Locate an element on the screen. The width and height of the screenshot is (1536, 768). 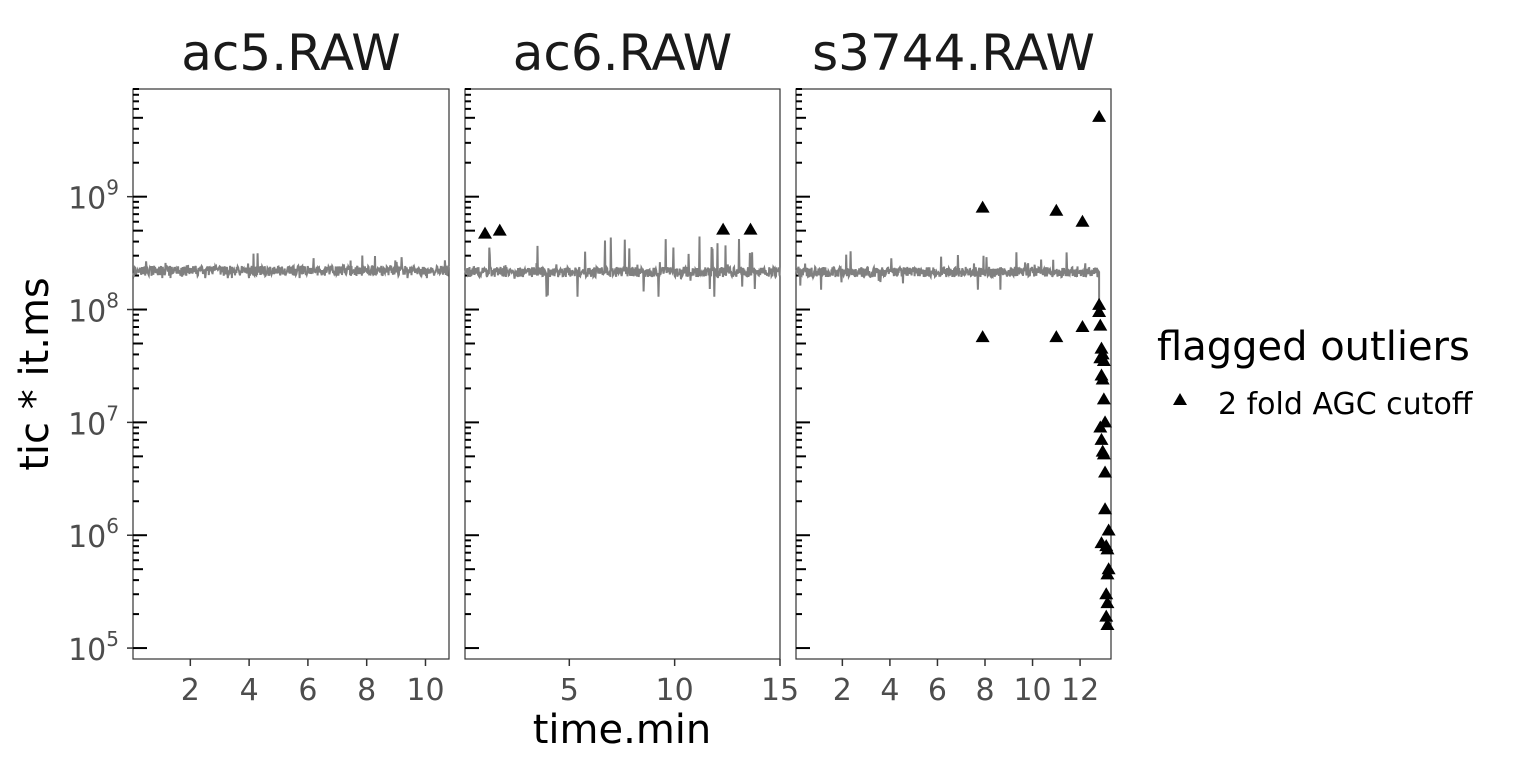
legend-title: flagged outliers is located at coordinates (1313, 347).